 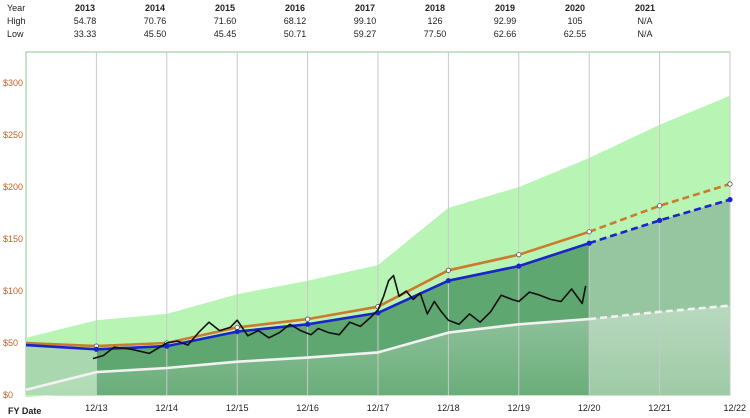 What do you see at coordinates (435, 8) in the screenshot?
I see `year-2018: 2018` at bounding box center [435, 8].